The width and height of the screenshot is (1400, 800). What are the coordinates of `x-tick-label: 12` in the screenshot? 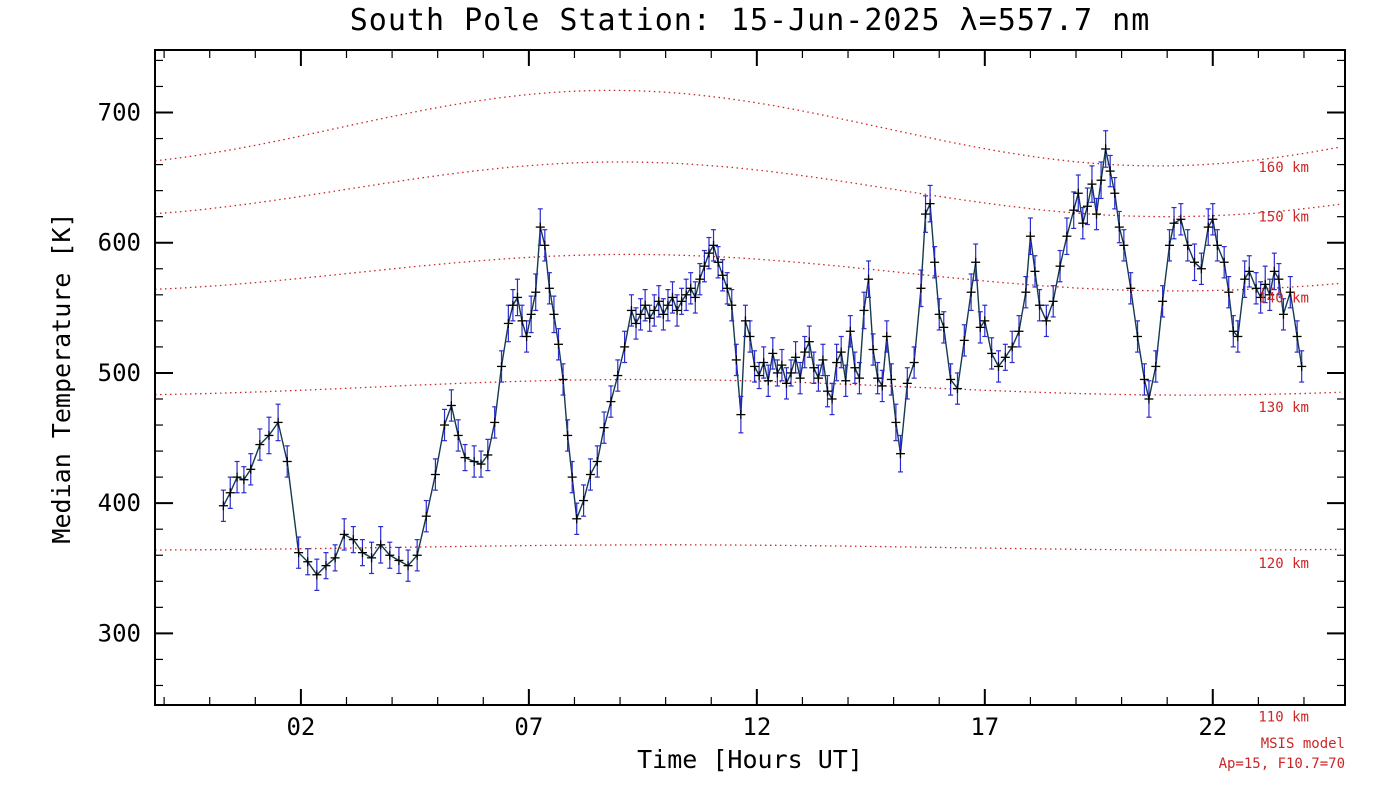 It's located at (756, 727).